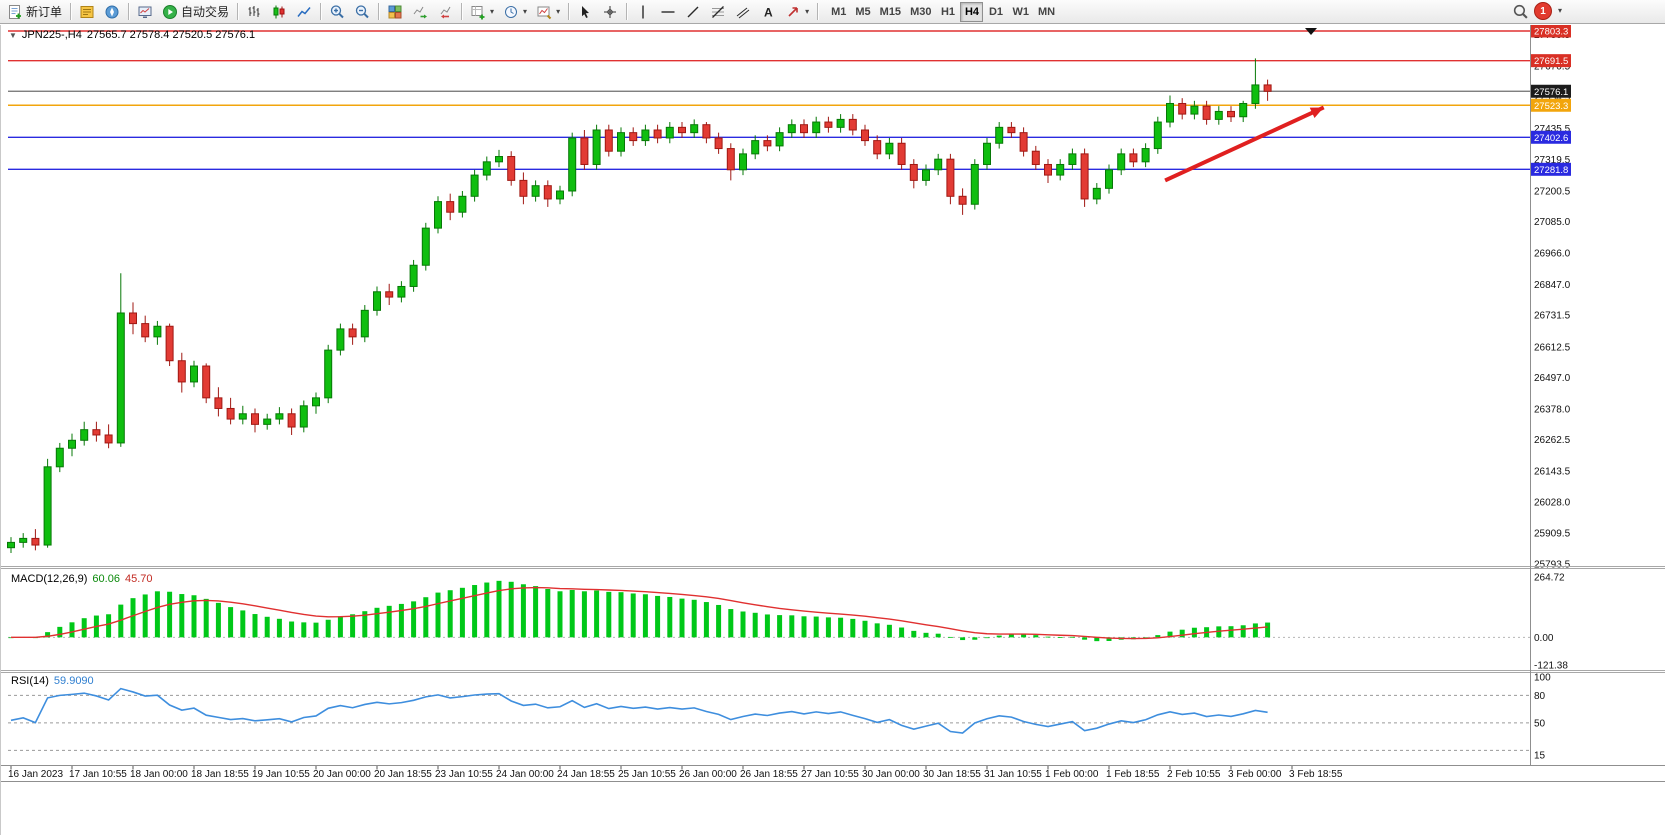 Image resolution: width=1665 pixels, height=835 pixels. What do you see at coordinates (838, 12) in the screenshot?
I see `timeframe-M1: M1` at bounding box center [838, 12].